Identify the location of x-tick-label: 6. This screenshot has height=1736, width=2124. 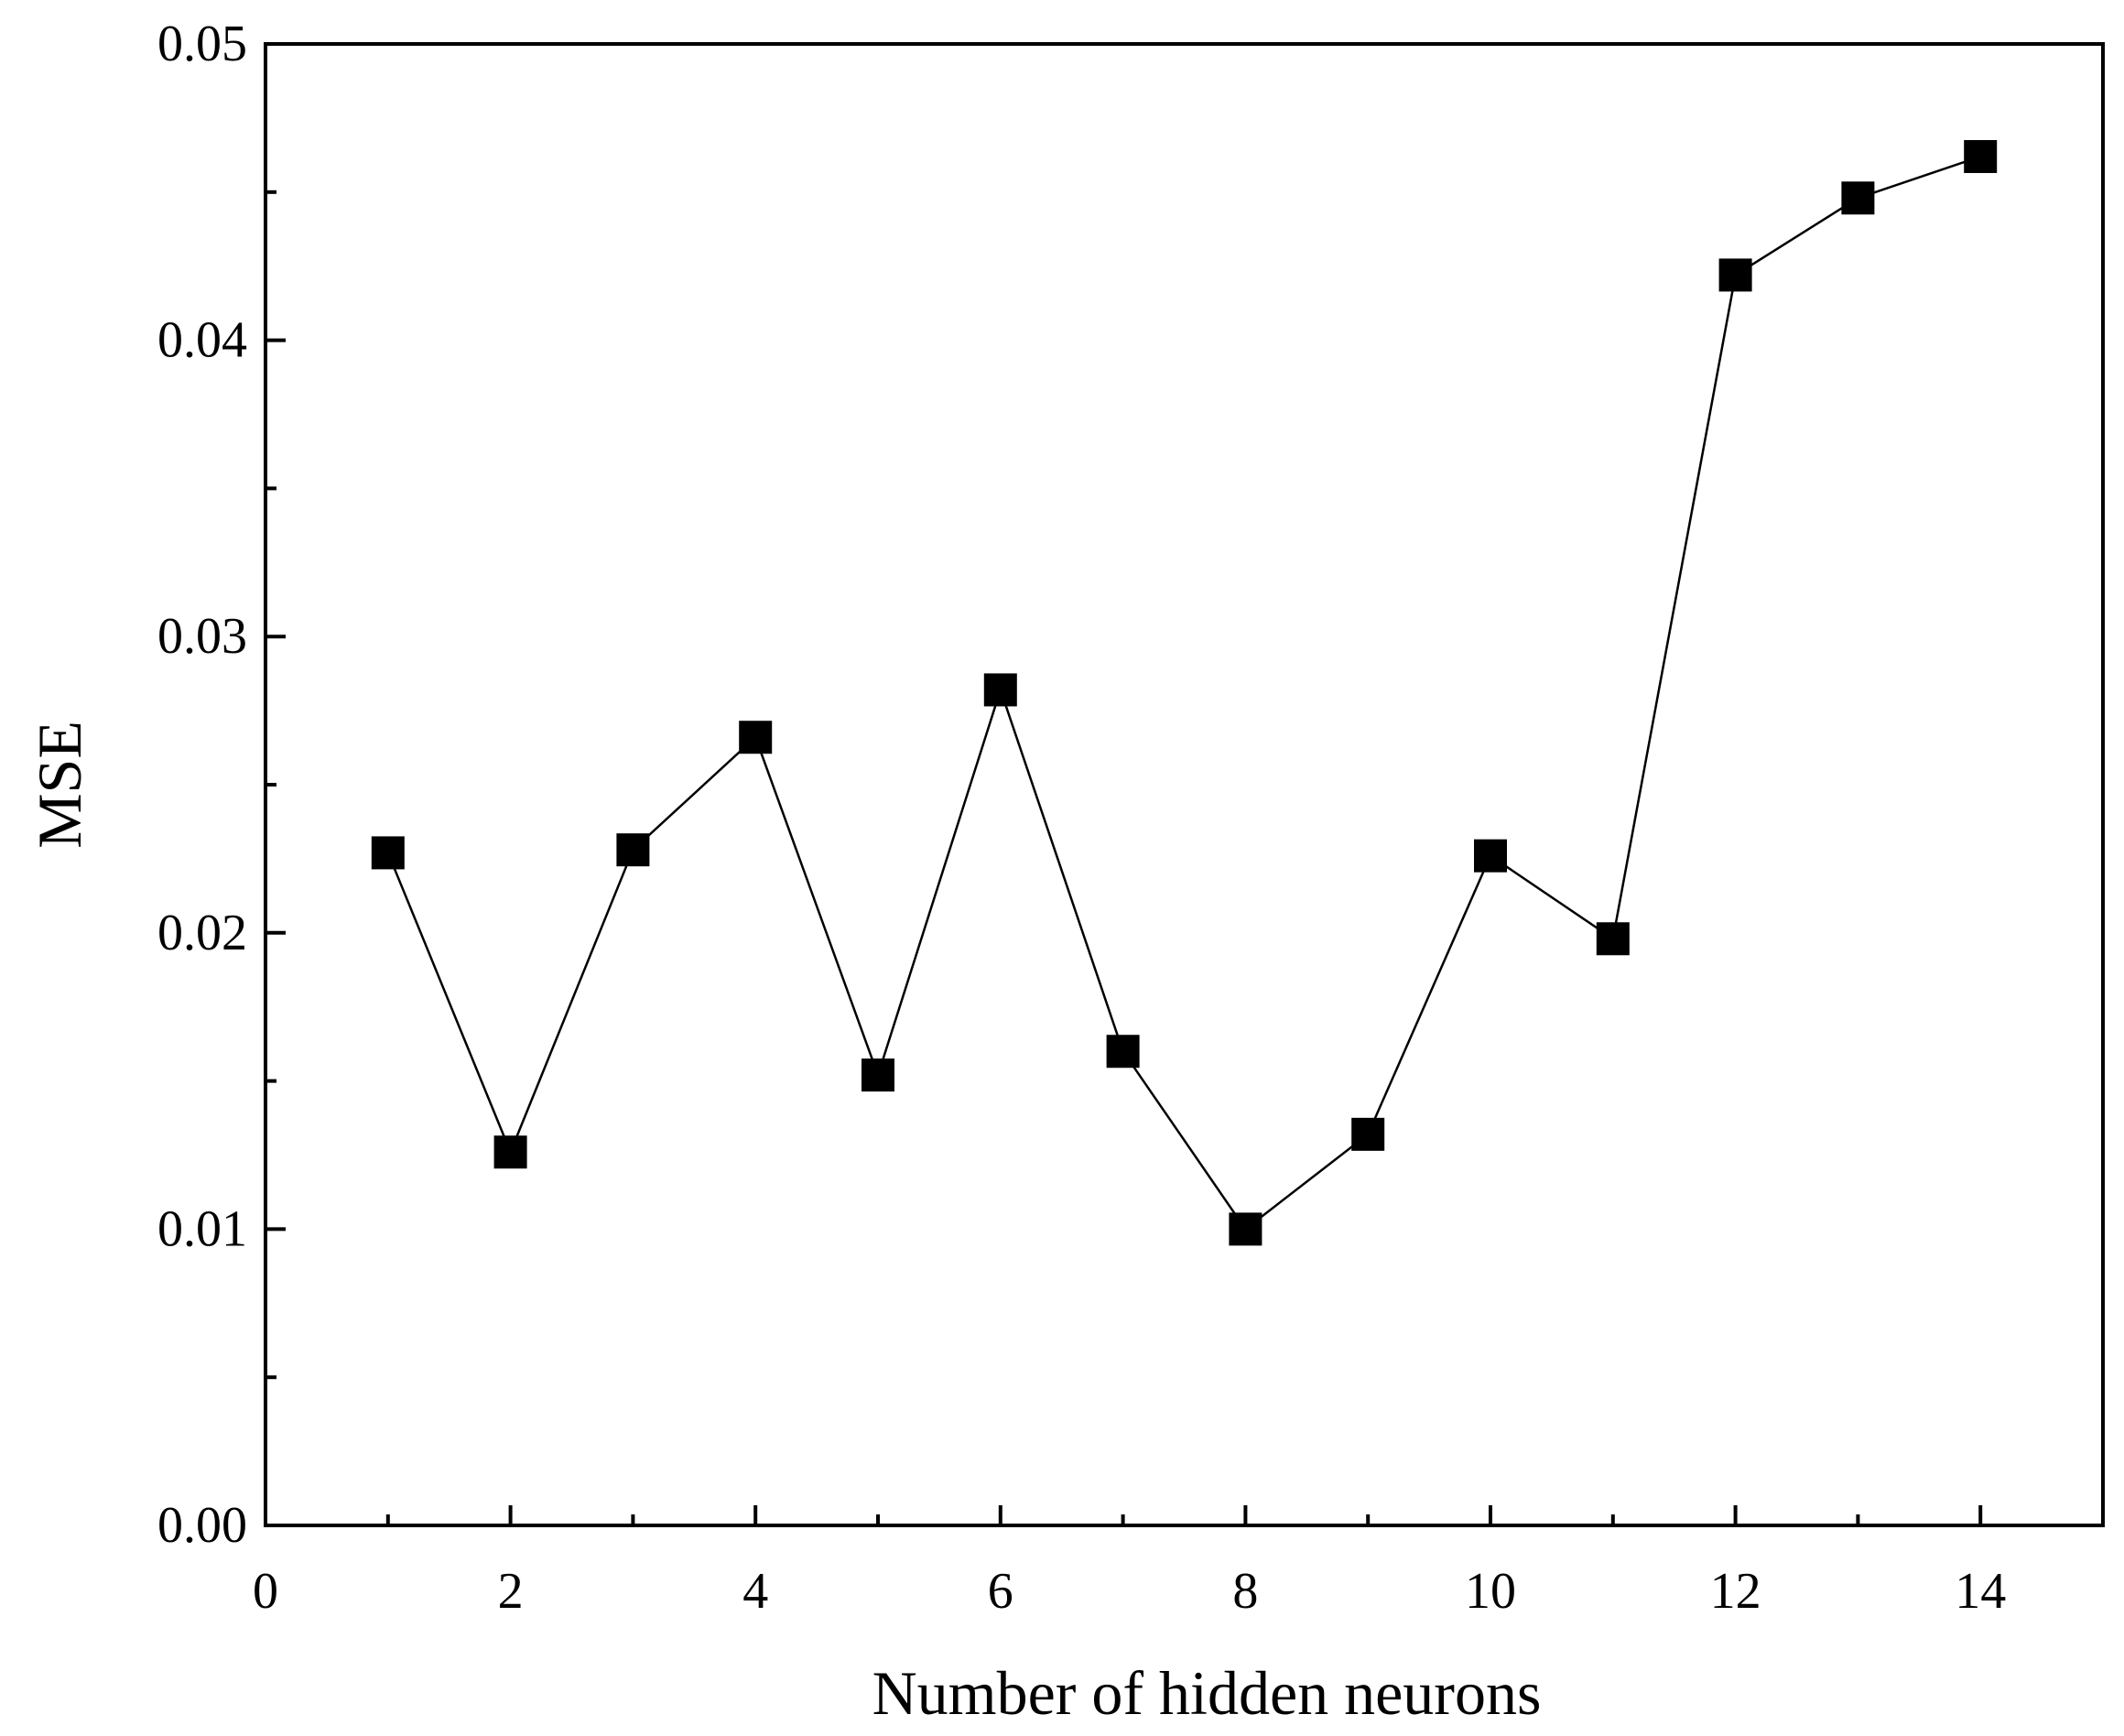
(1000, 1592).